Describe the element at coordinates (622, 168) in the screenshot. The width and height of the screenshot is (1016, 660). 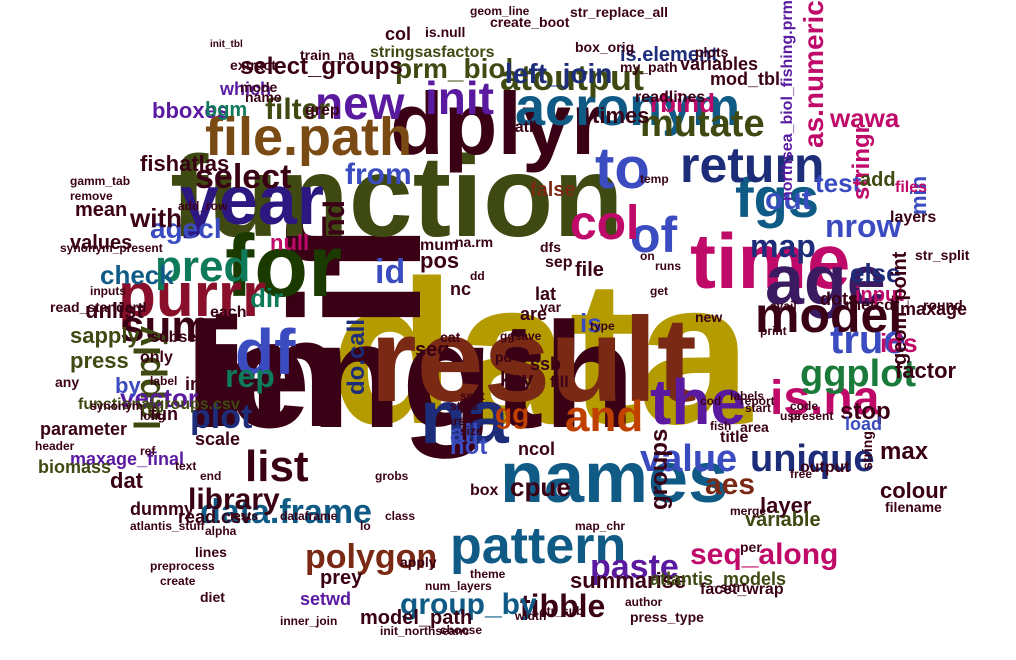
I see `cloud-word: to` at that location.